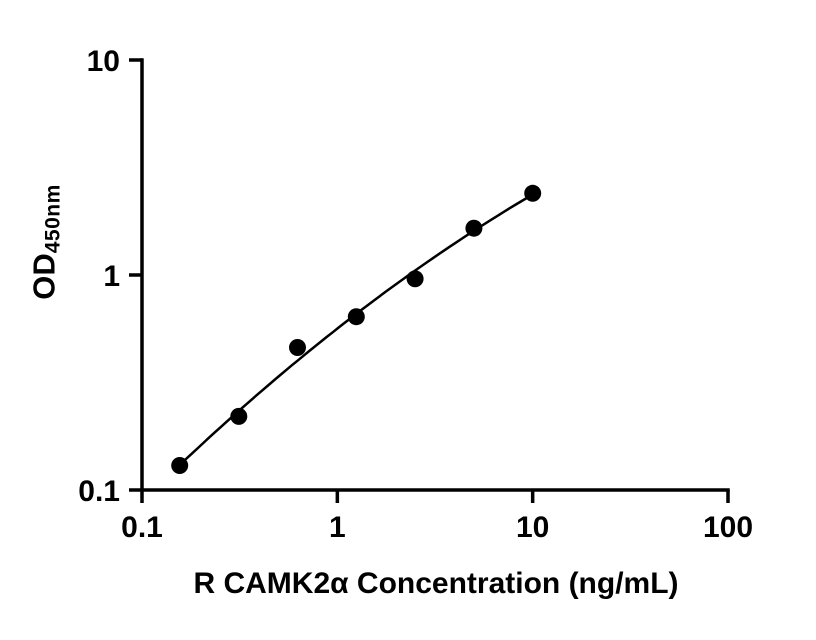 Image resolution: width=816 pixels, height=640 pixels. I want to click on y-axis-label-subscript: 450nm, so click(53, 219).